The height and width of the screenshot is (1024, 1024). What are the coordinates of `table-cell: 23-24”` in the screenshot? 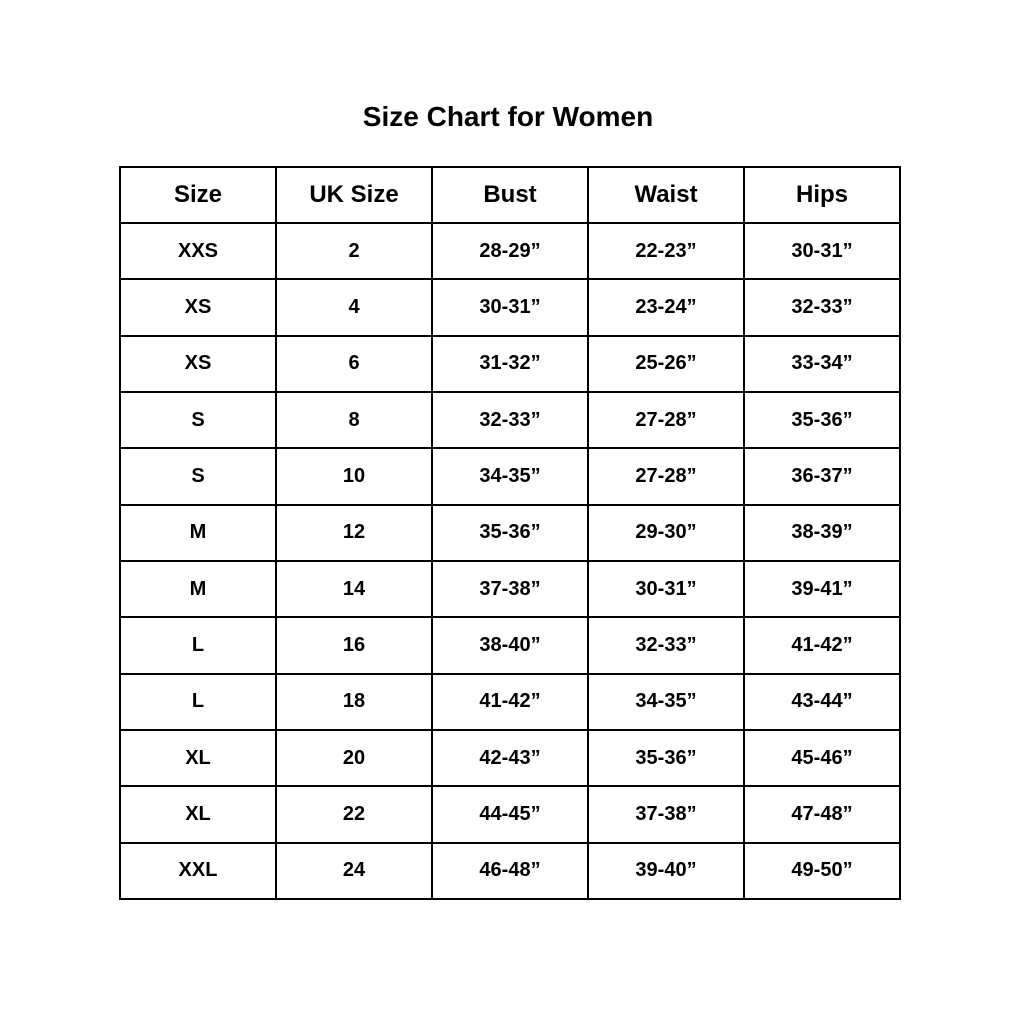 It's located at (666, 307).